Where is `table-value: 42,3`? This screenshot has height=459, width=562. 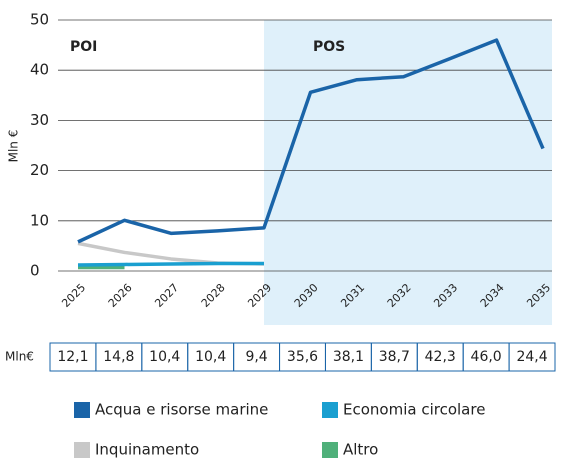
table-value: 42,3 is located at coordinates (440, 357).